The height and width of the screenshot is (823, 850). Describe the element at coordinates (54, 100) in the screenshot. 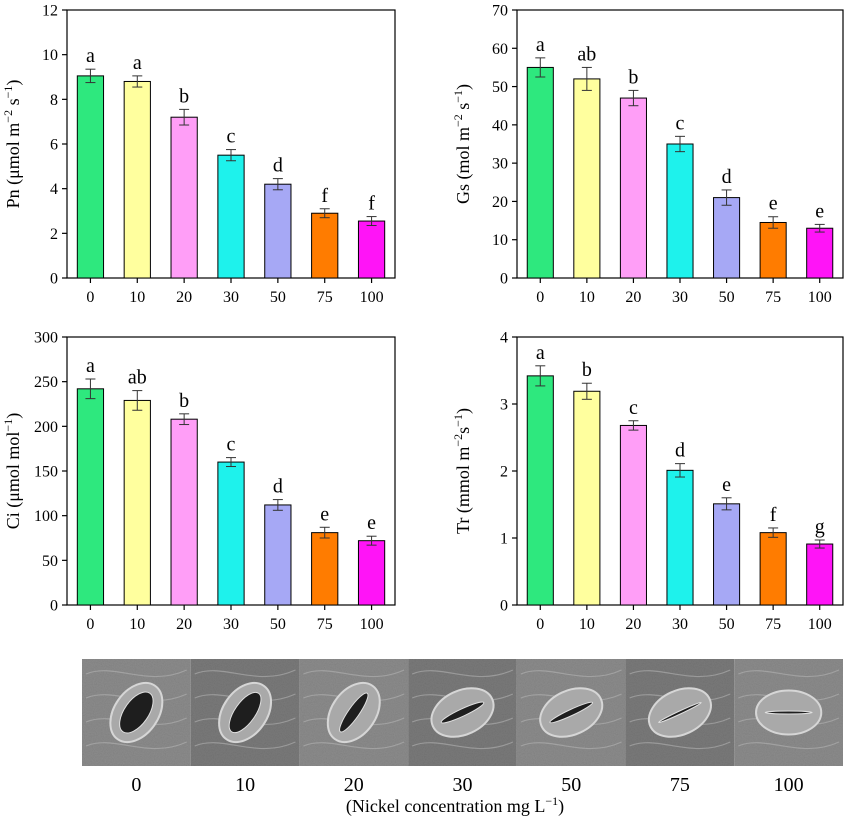

I see `y-tick-label: 8` at that location.